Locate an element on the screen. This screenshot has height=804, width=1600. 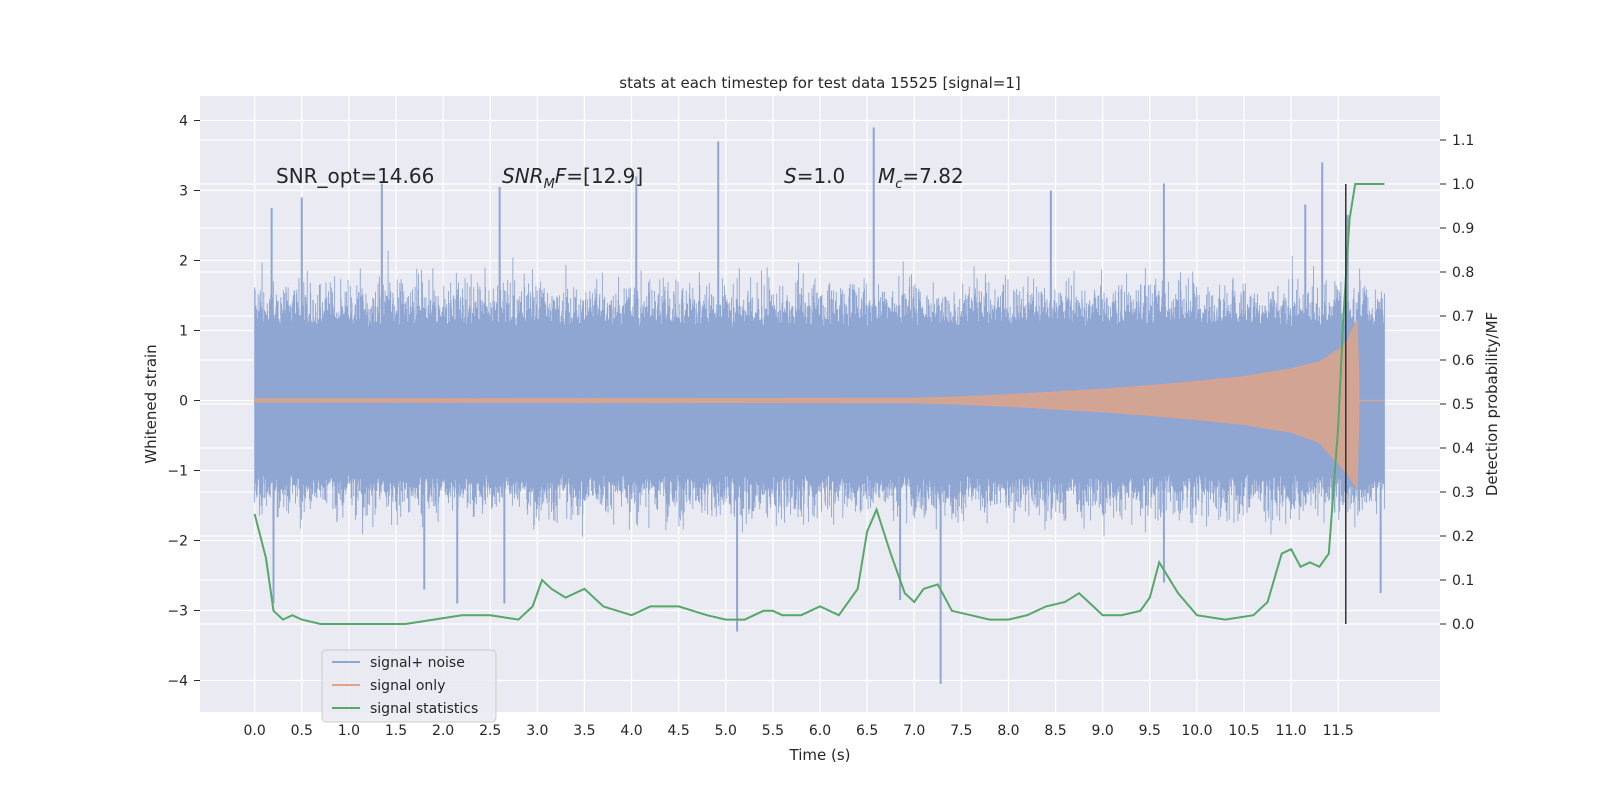
right-y-tick-label: 1.0 is located at coordinates (1463, 185).